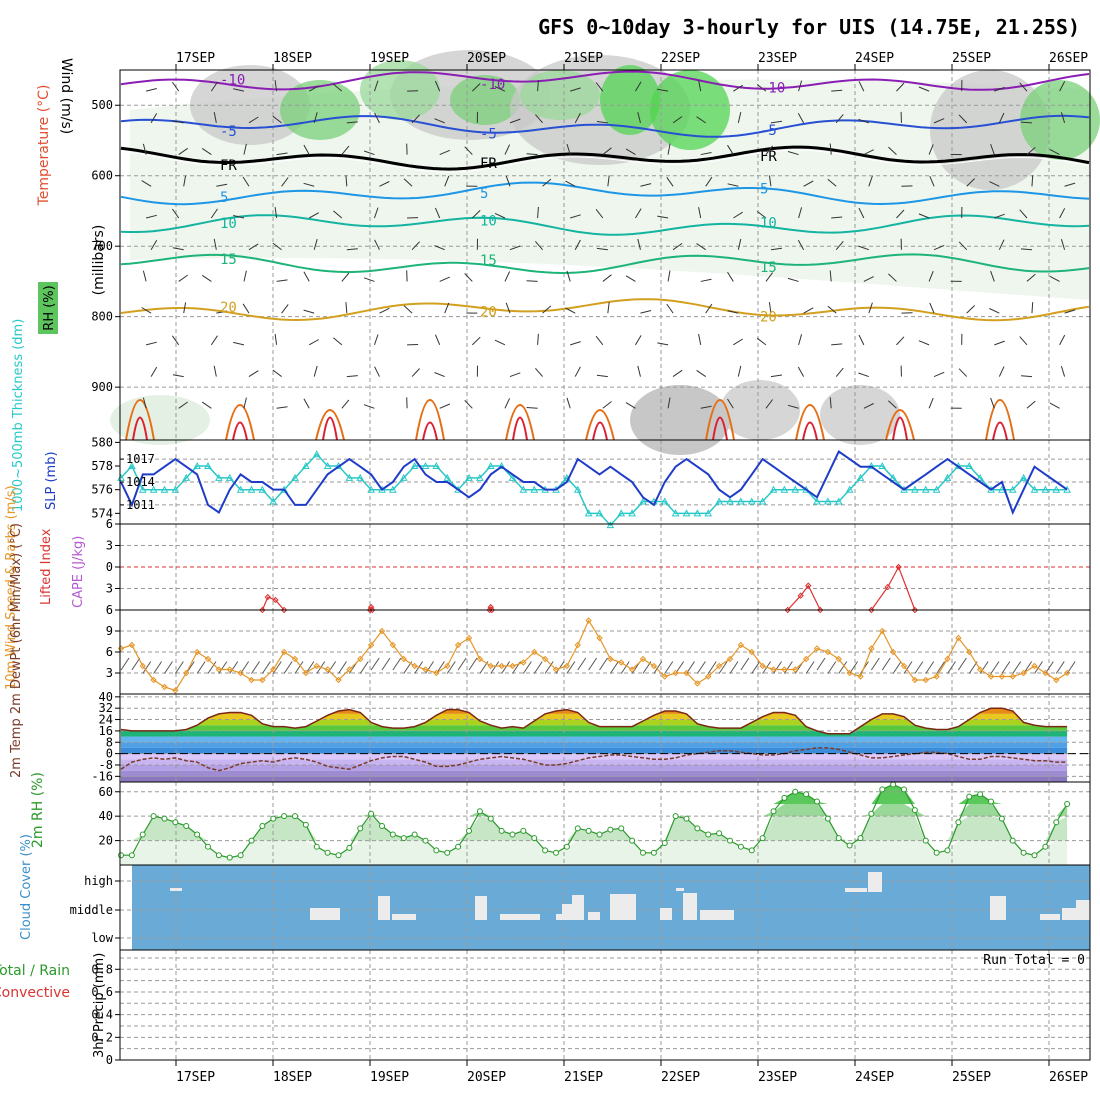 The height and width of the screenshot is (1100, 1100). Describe the element at coordinates (106, 731) in the screenshot. I see `y-tick-label-temp: 16` at that location.